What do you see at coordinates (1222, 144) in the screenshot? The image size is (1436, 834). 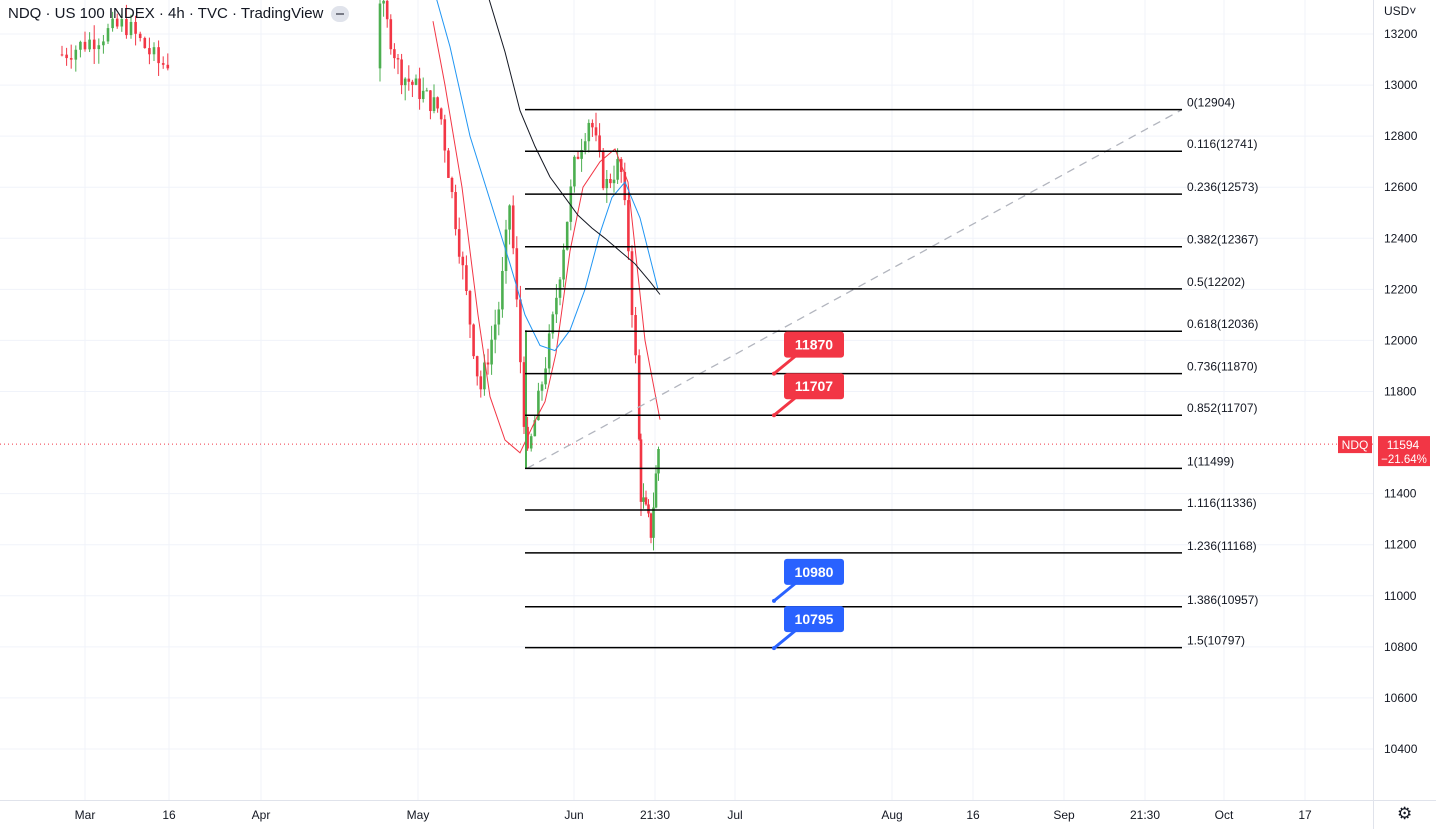 I see `fib-level-label: 0.116(12741)` at bounding box center [1222, 144].